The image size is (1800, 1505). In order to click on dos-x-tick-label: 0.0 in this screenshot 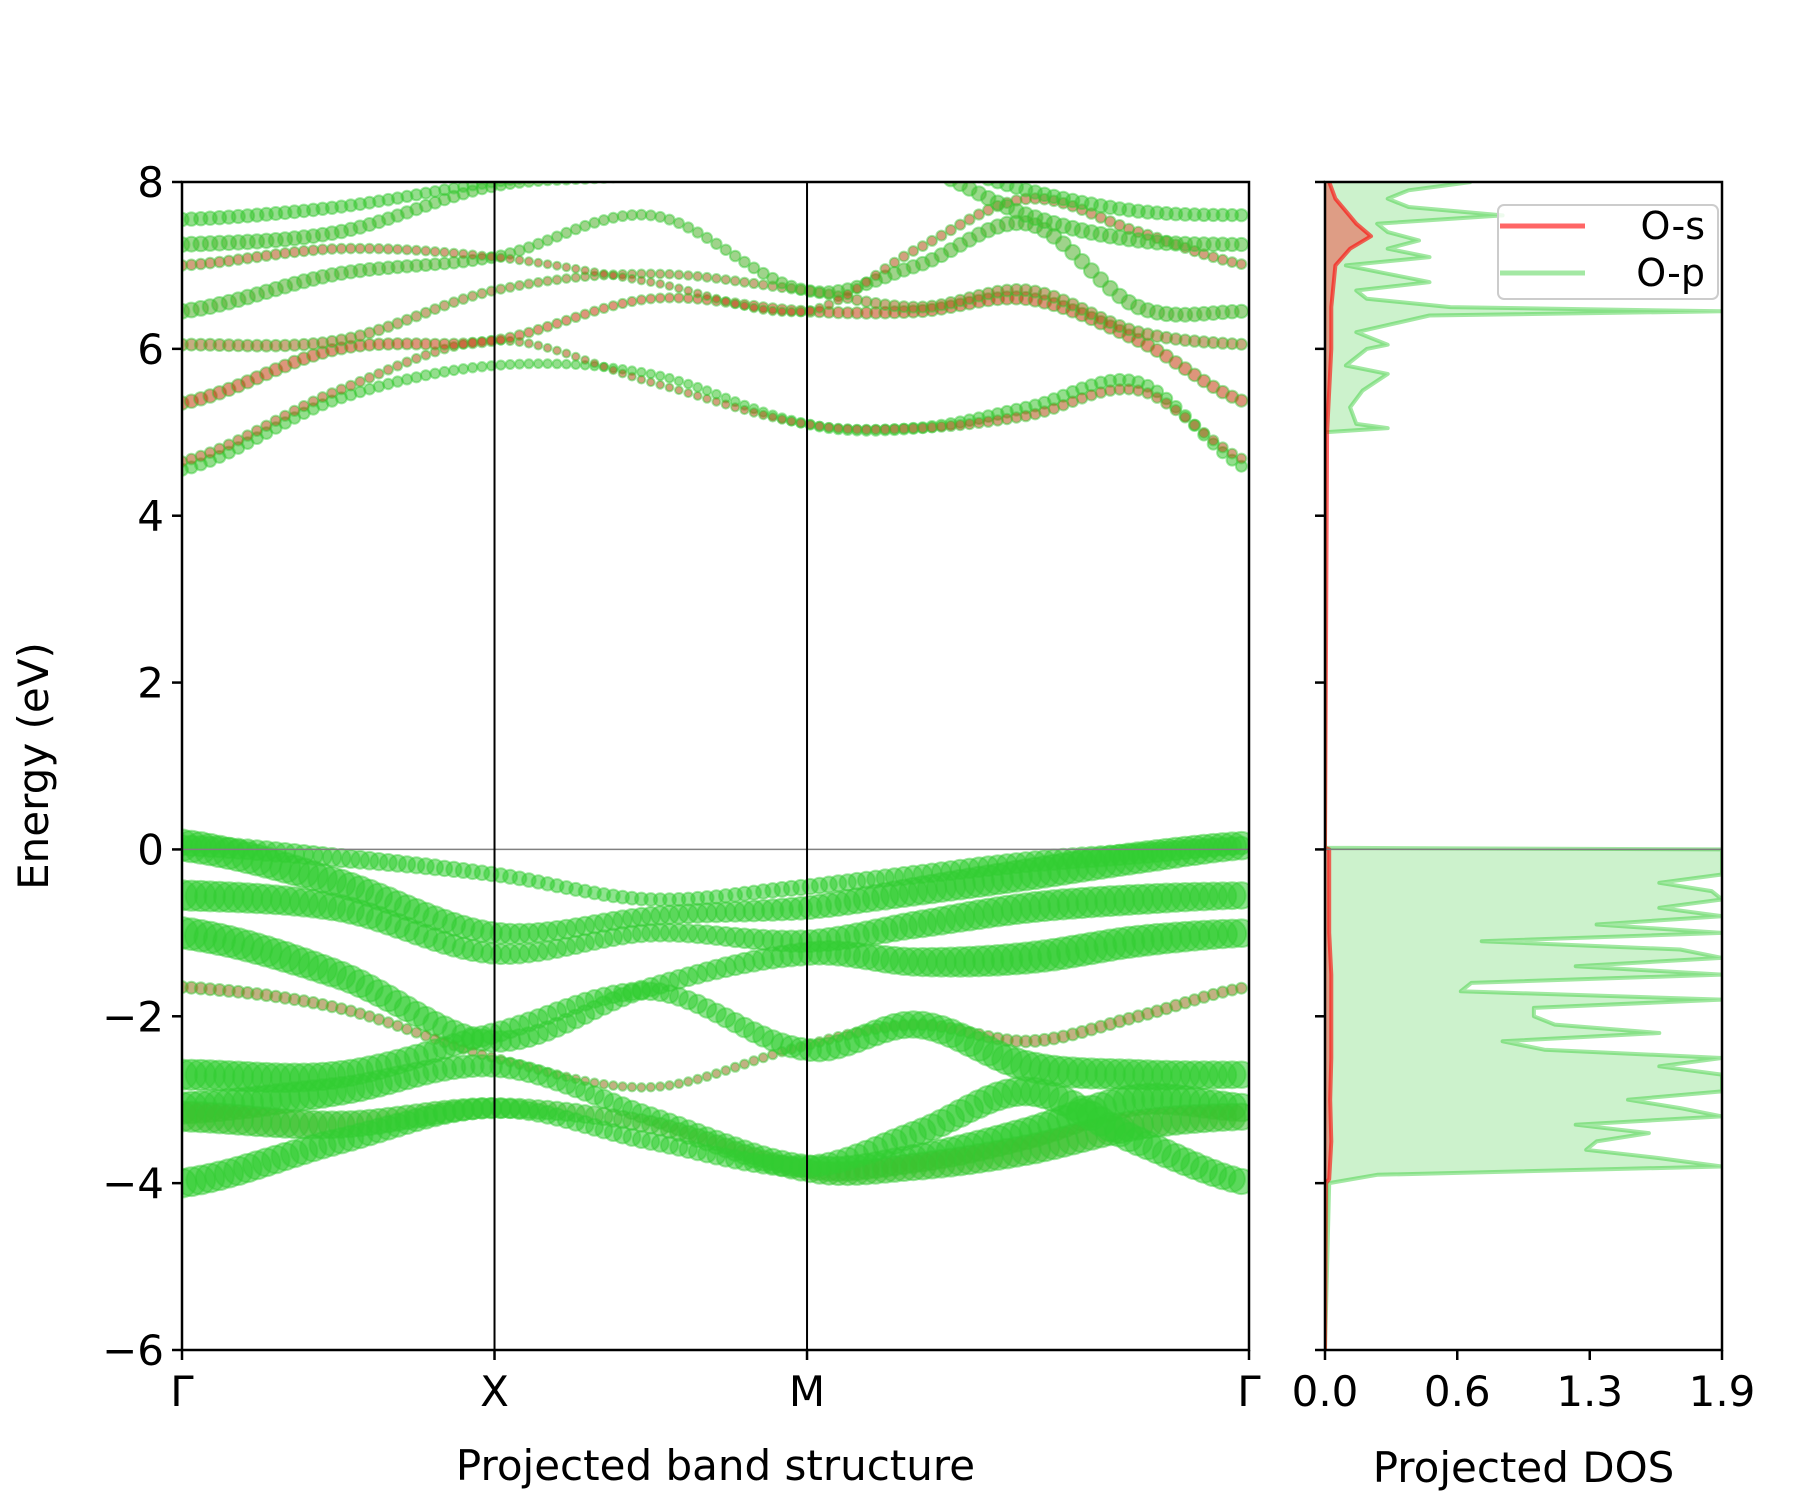, I will do `click(1325, 1391)`.